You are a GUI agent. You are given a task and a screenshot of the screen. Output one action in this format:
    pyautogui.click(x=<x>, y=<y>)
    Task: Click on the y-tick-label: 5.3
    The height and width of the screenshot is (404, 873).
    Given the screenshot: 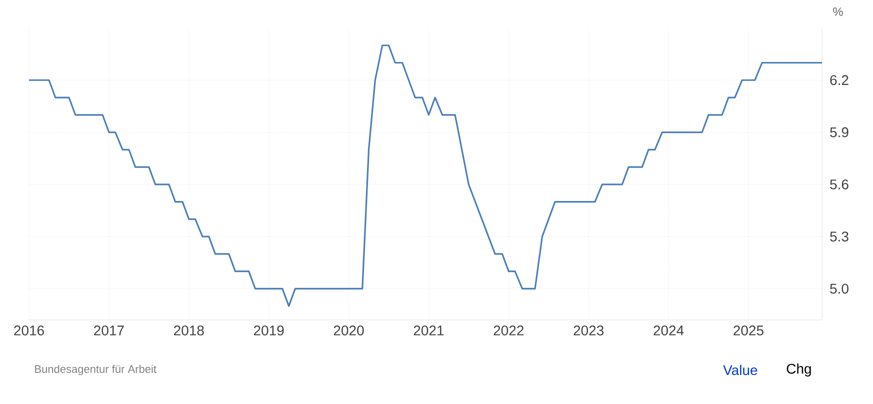 What is the action you would take?
    pyautogui.click(x=839, y=237)
    